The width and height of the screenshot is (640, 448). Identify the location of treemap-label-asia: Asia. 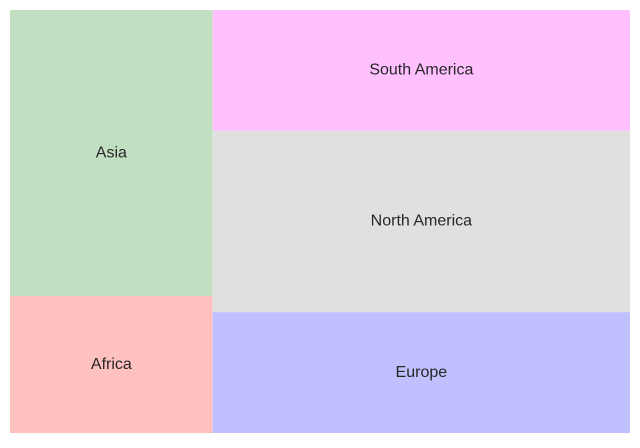
(111, 152).